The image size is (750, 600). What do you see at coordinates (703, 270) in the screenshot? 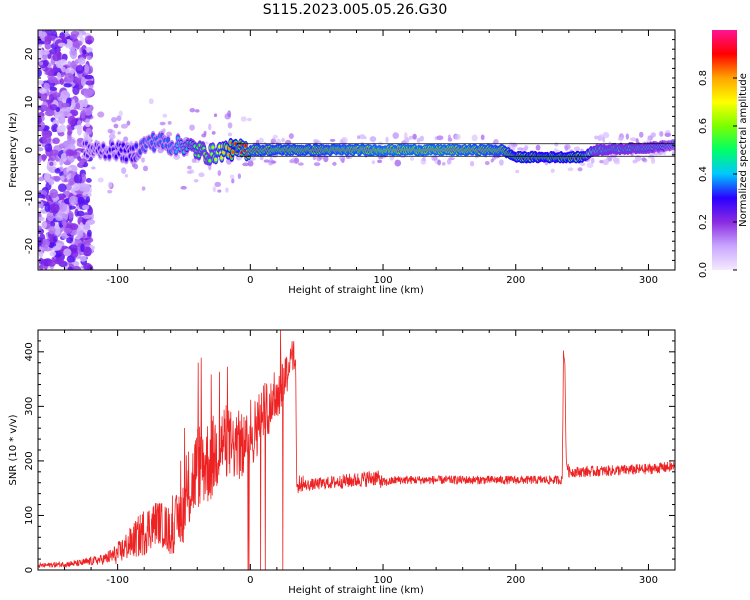
I see `colorbar-tick-label: 0.0` at bounding box center [703, 270].